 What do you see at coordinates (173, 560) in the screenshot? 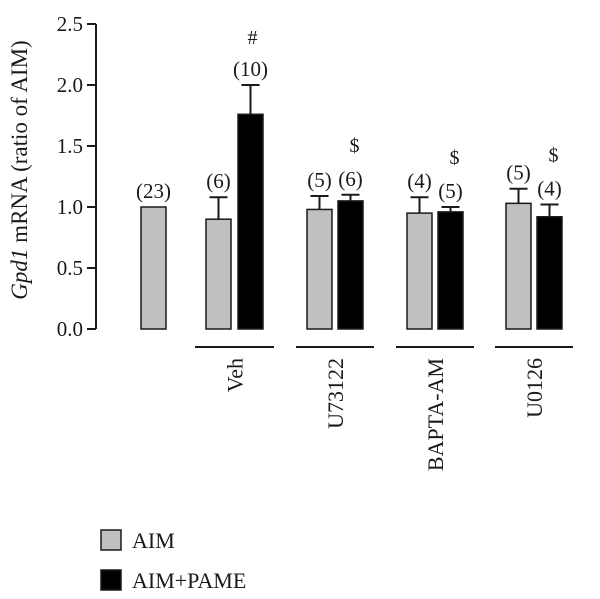
I see `legend: AIM AIM+PAME` at bounding box center [173, 560].